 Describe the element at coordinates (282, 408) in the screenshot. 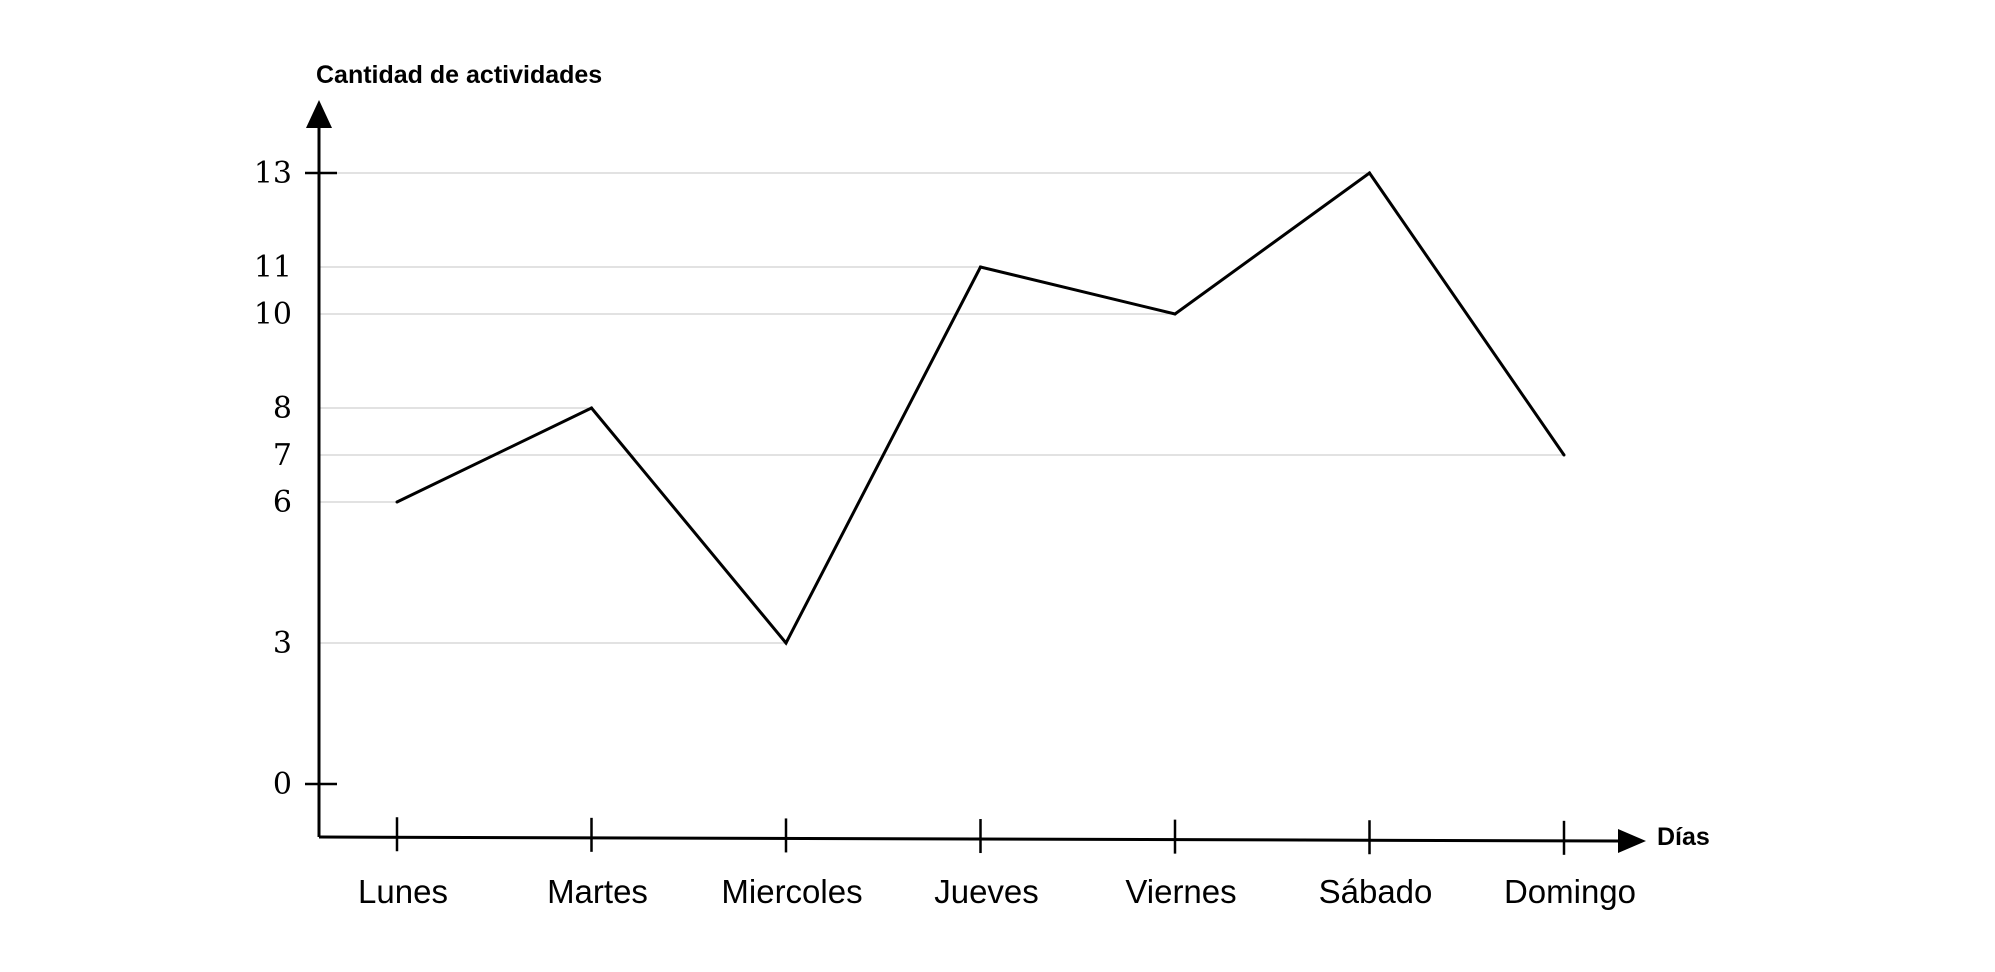

I see `y-tick-label: 8` at that location.